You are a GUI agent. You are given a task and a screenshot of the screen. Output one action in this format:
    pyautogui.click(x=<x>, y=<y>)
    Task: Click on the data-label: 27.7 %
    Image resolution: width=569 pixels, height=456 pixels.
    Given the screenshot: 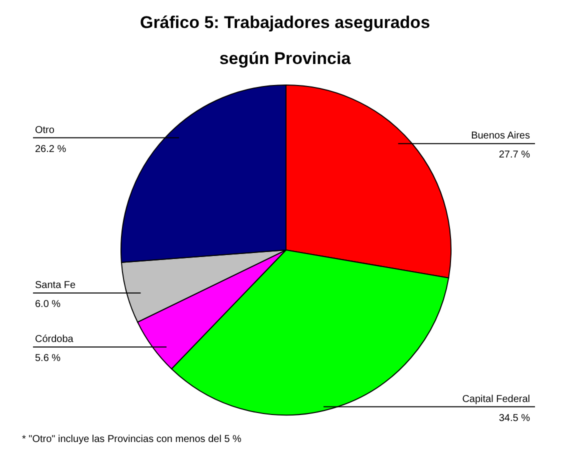 What is the action you would take?
    pyautogui.click(x=514, y=155)
    